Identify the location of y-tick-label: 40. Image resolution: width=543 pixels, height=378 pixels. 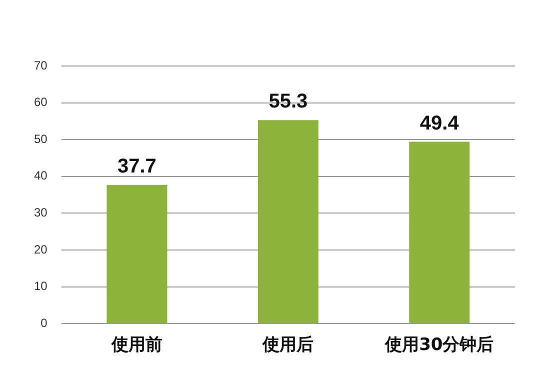
(41, 175).